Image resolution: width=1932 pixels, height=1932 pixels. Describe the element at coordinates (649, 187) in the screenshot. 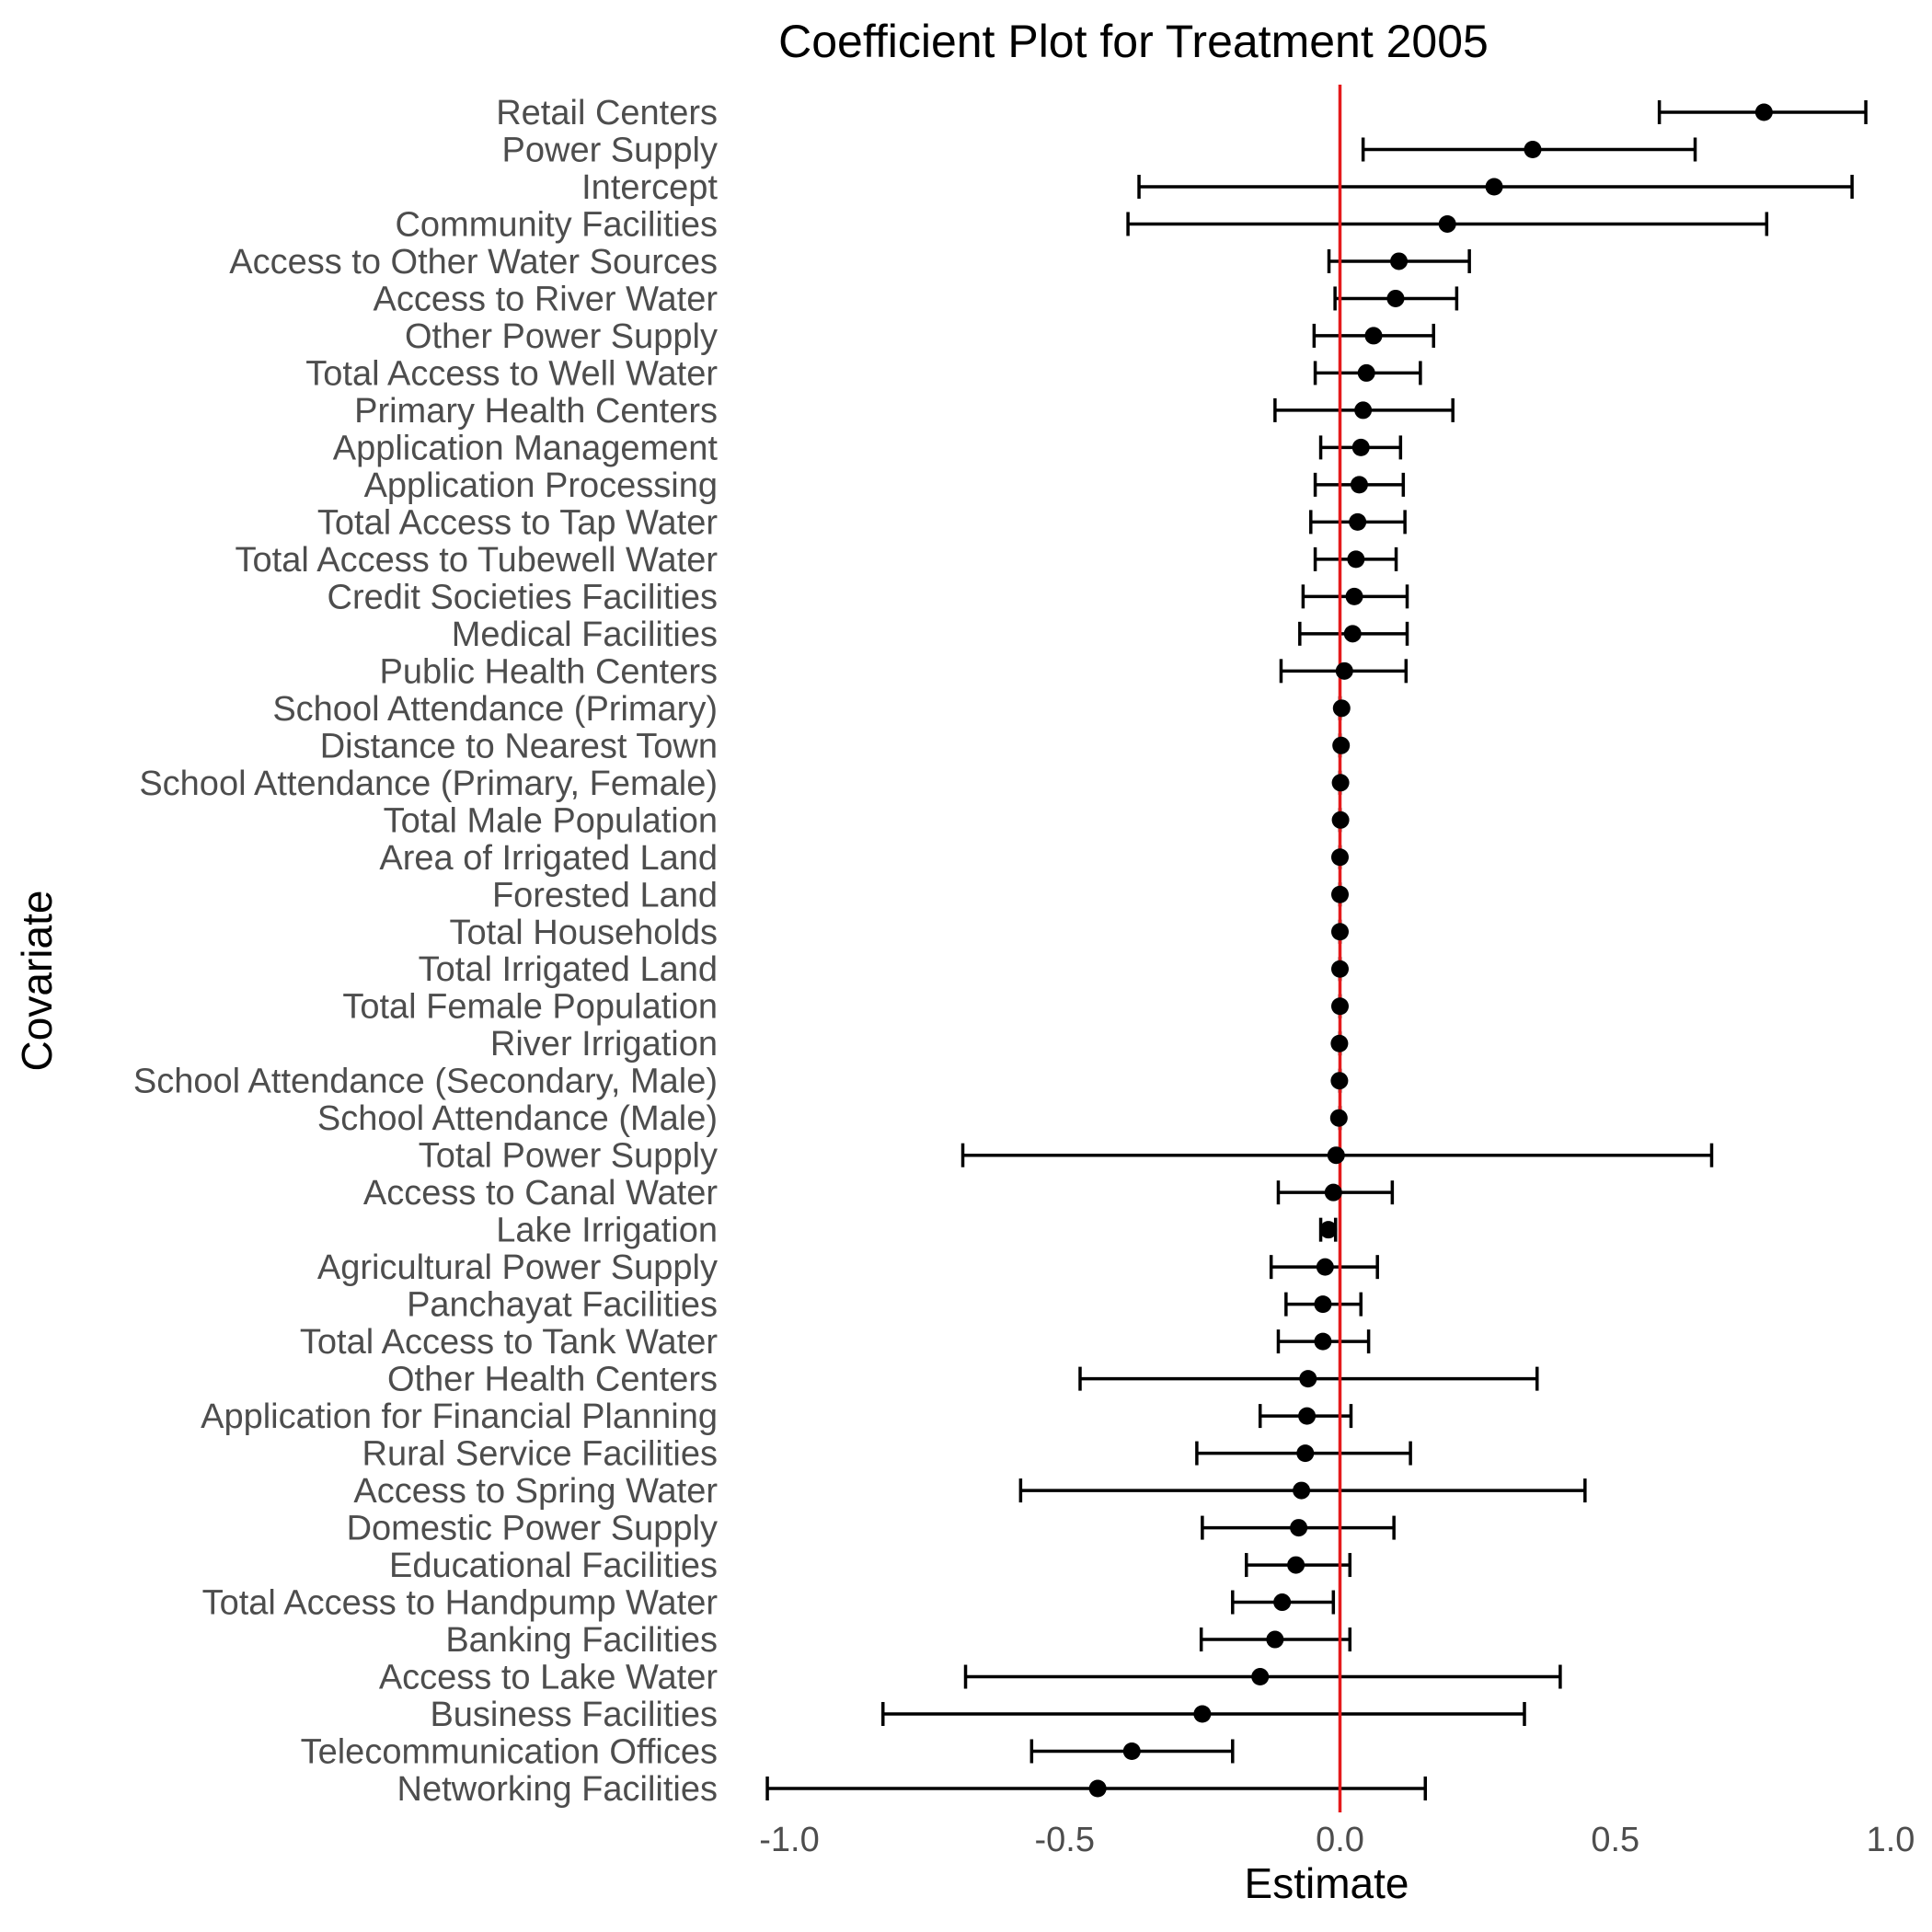

I see `y-tick-label: Intercept` at that location.